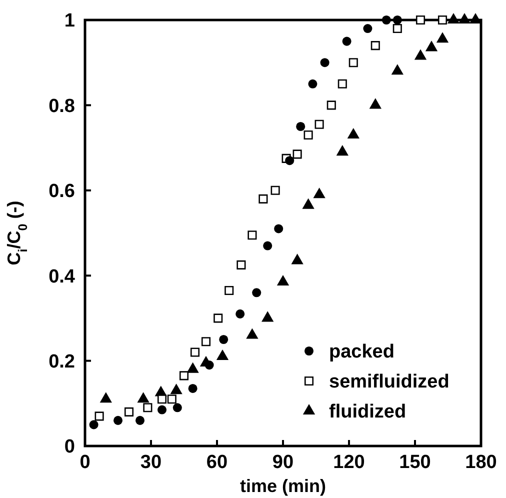  Describe the element at coordinates (61, 191) in the screenshot. I see `y-tick-label: 0.6` at that location.